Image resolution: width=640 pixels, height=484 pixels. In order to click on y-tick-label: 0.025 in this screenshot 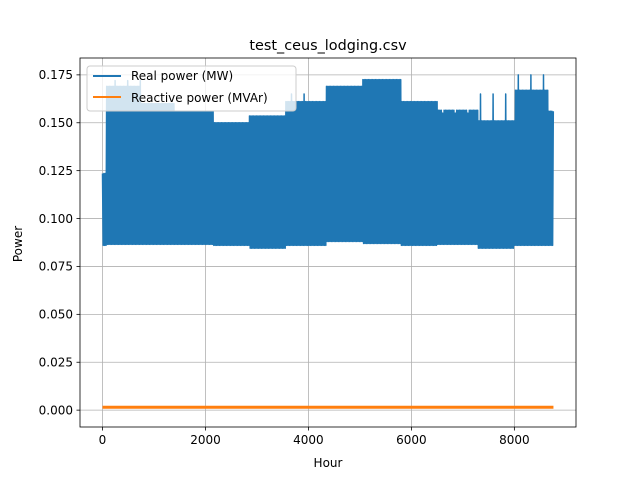, I will do `click(56, 363)`.